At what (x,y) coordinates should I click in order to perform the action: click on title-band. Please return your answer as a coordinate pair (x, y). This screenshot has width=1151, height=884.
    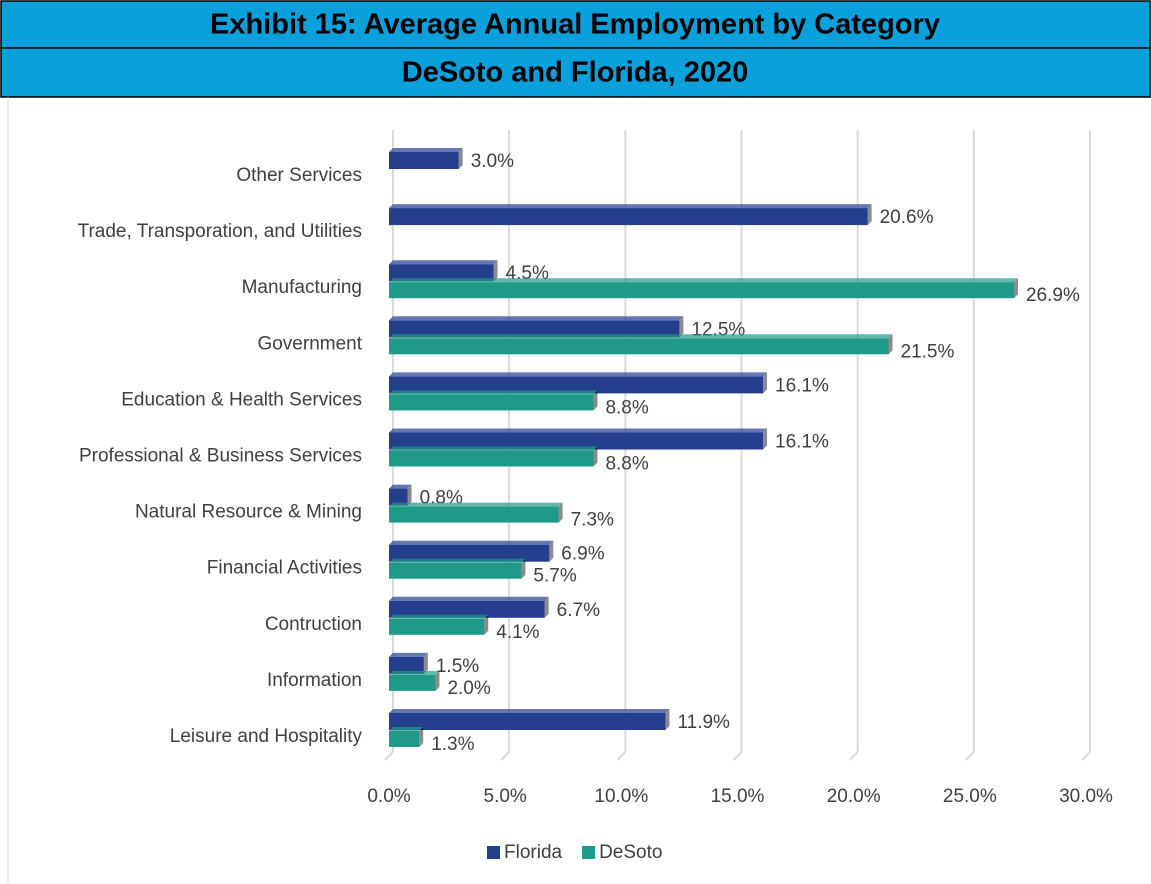
    Looking at the image, I should click on (575, 24).